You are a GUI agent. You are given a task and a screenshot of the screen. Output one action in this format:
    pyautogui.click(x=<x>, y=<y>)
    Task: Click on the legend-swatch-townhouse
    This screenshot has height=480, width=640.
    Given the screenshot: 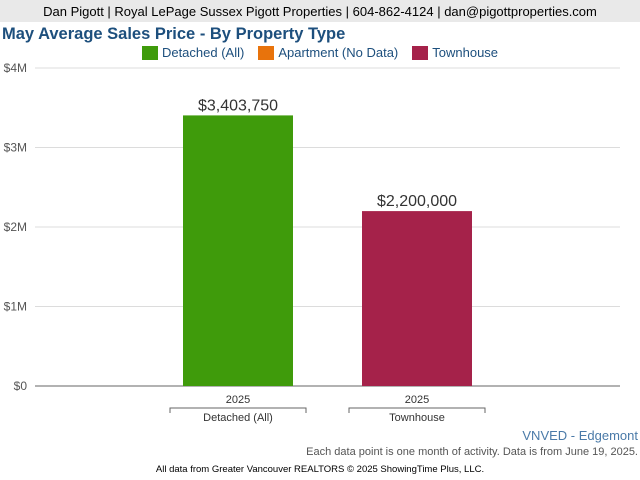 What is the action you would take?
    pyautogui.click(x=420, y=52)
    